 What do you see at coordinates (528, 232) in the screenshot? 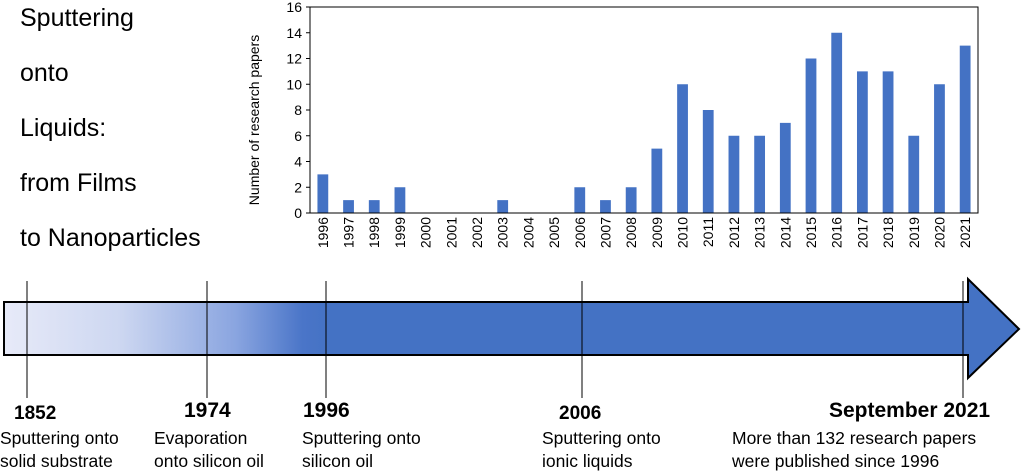
I see `x-tick-label-2004: 2004` at bounding box center [528, 232].